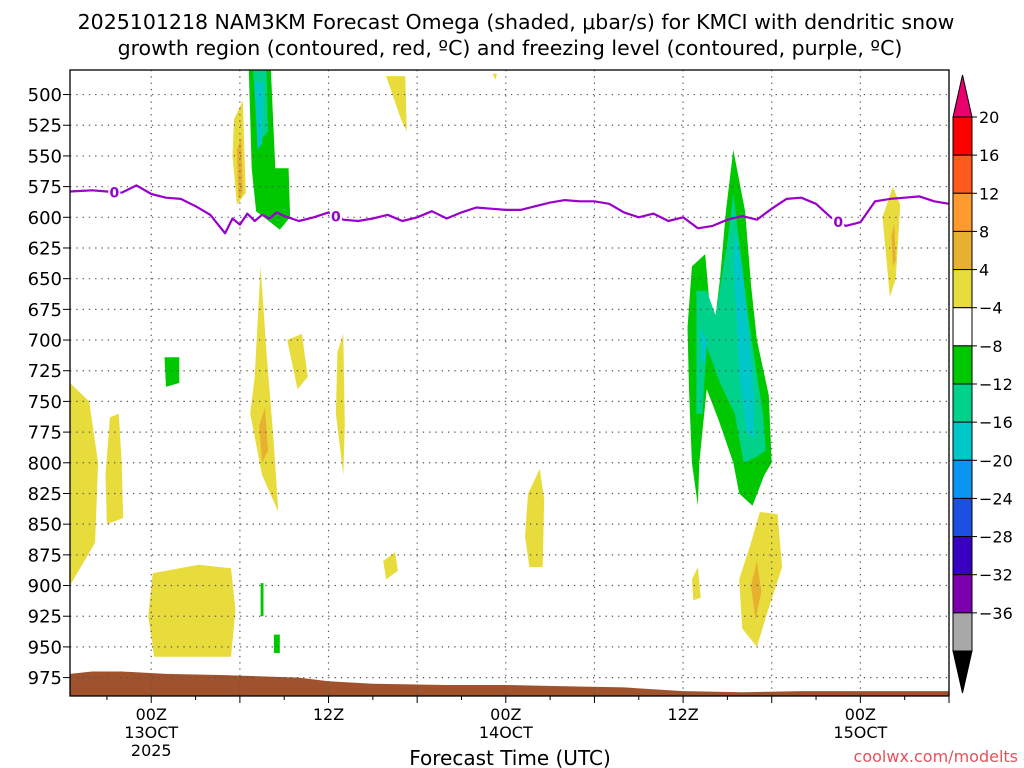  I want to click on x-tick-date-48: 15OCT, so click(860, 732).